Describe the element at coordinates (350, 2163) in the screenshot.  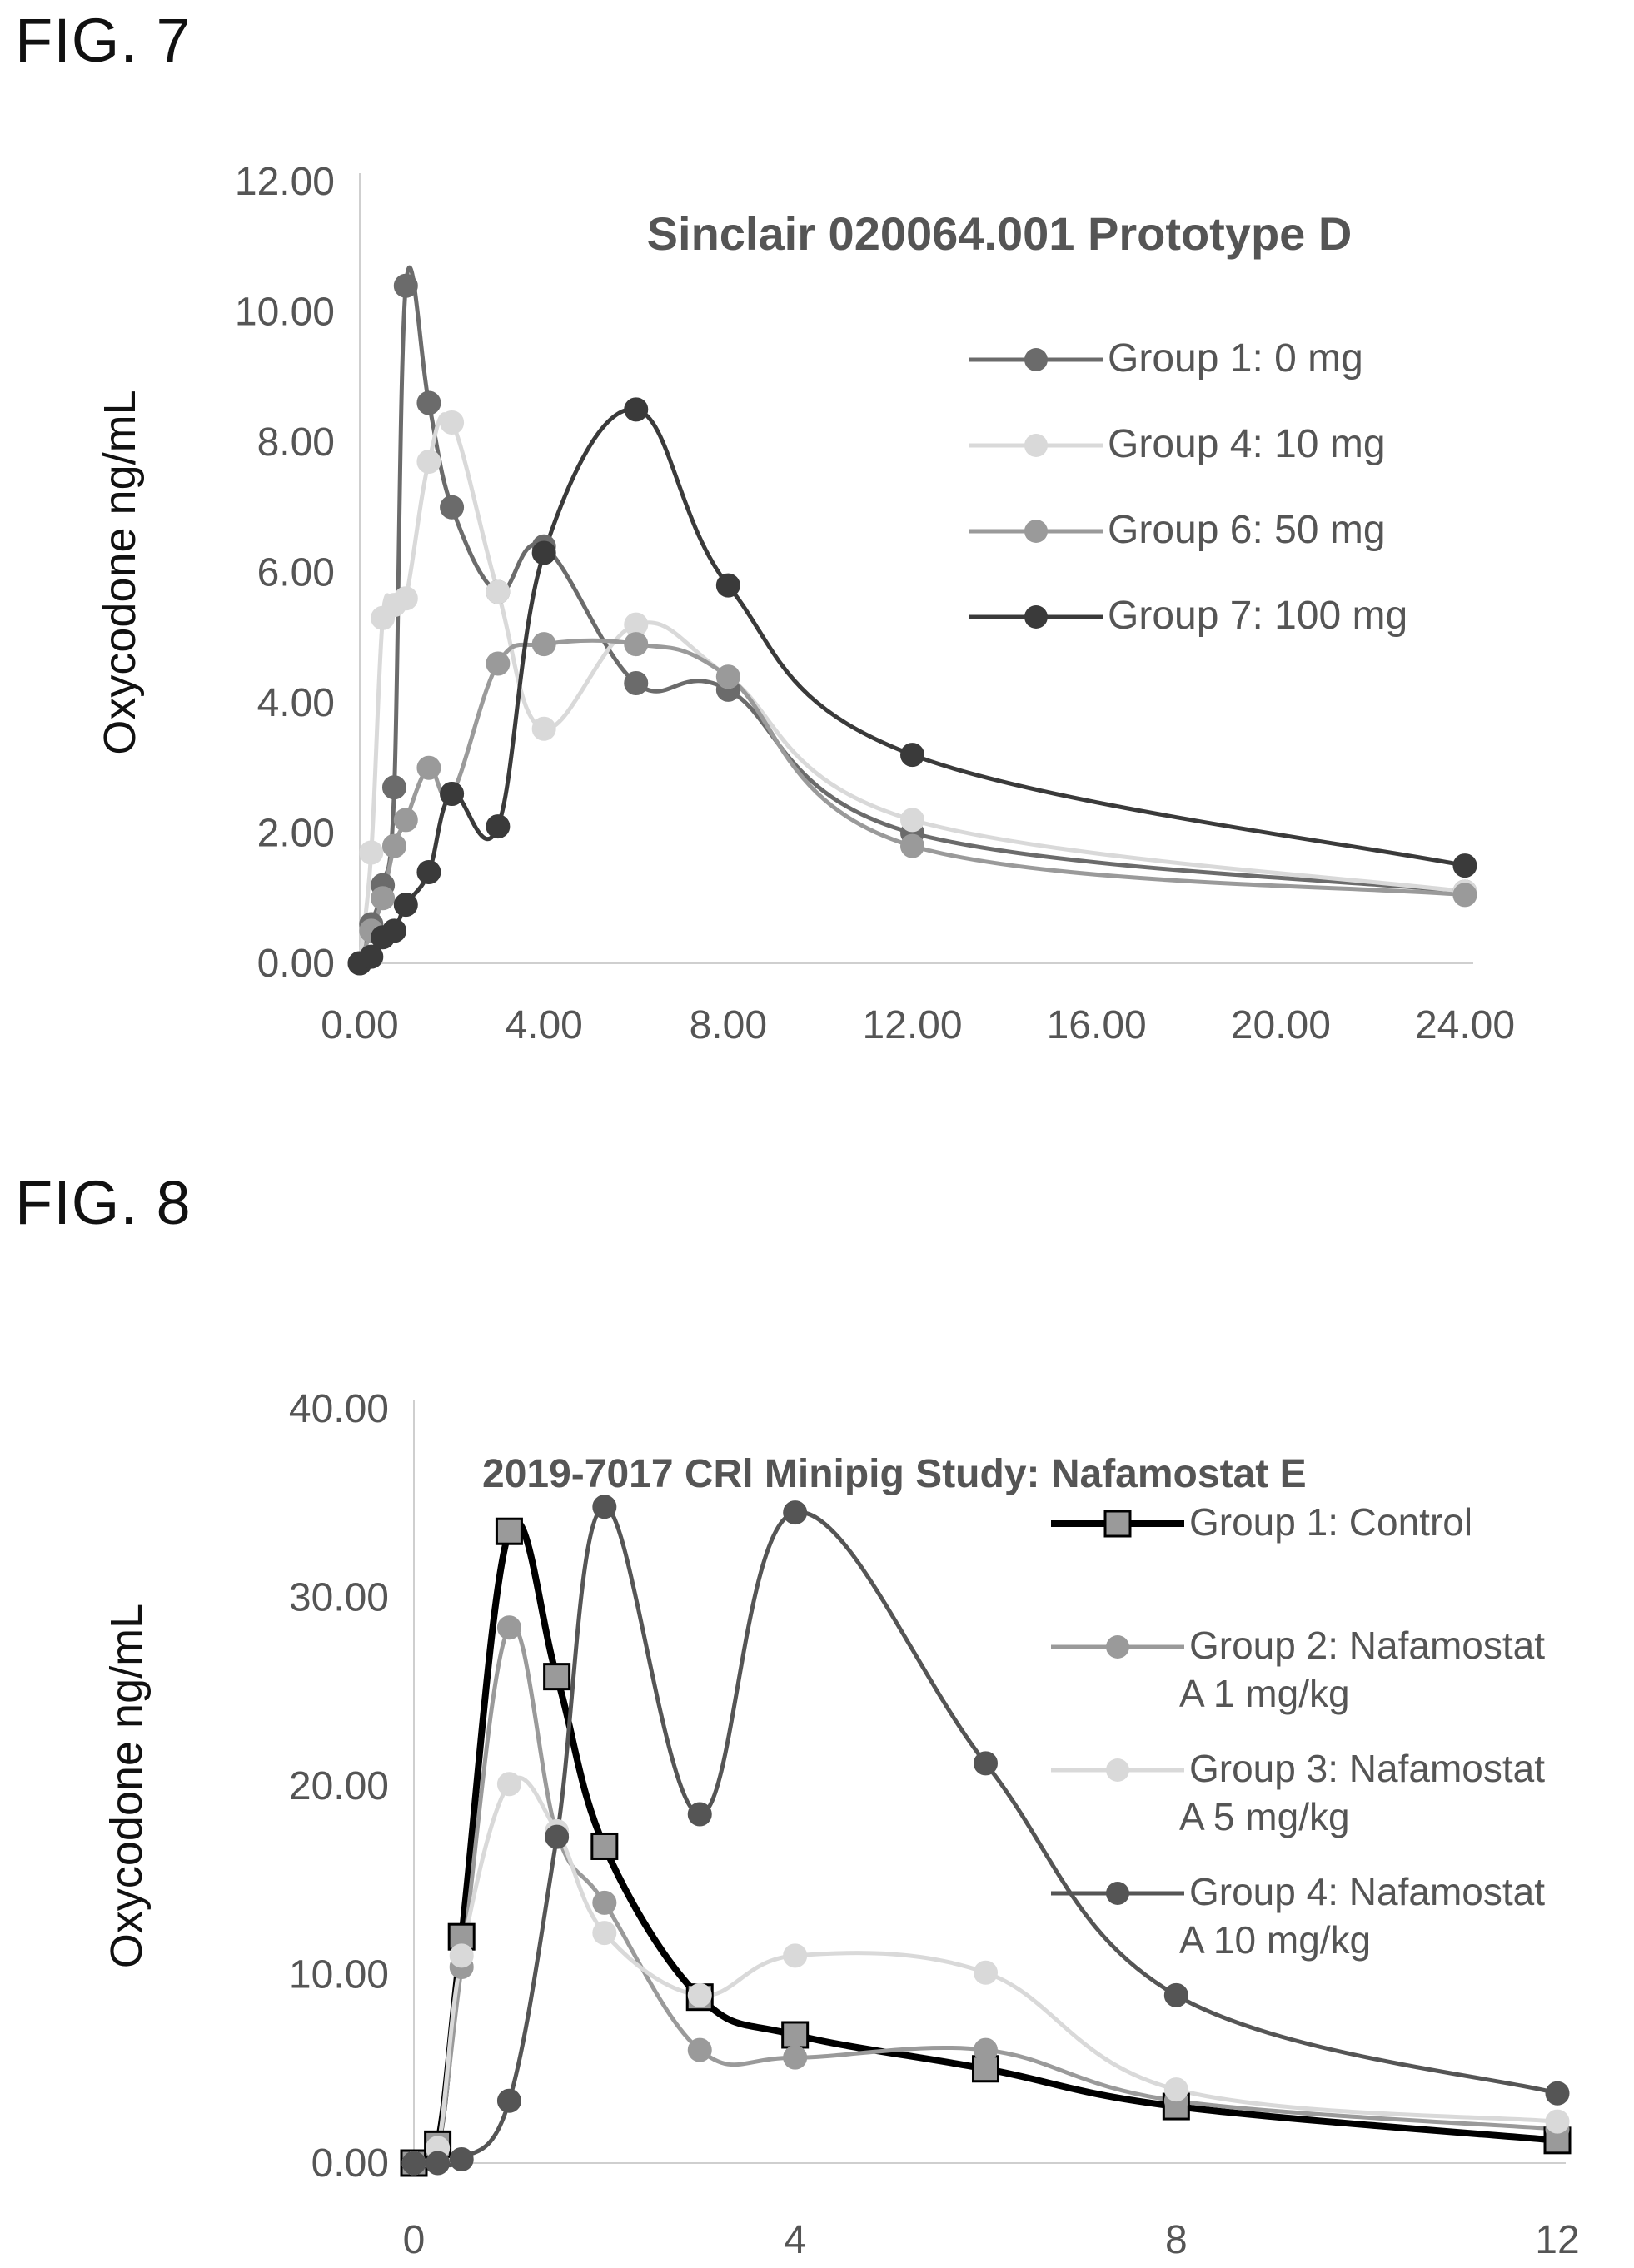
I see `fig1-y-tick-label: 0.00` at that location.